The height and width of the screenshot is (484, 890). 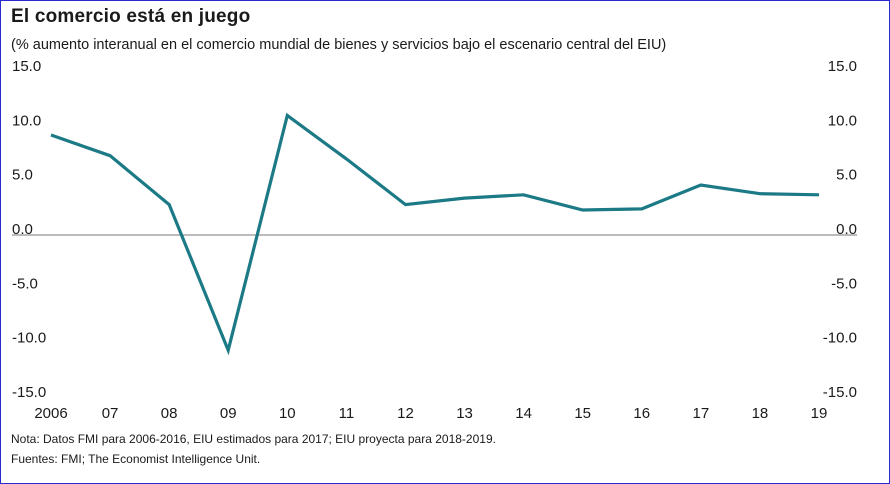 What do you see at coordinates (22, 229) in the screenshot?
I see `y-tick-label-left: 0.0` at bounding box center [22, 229].